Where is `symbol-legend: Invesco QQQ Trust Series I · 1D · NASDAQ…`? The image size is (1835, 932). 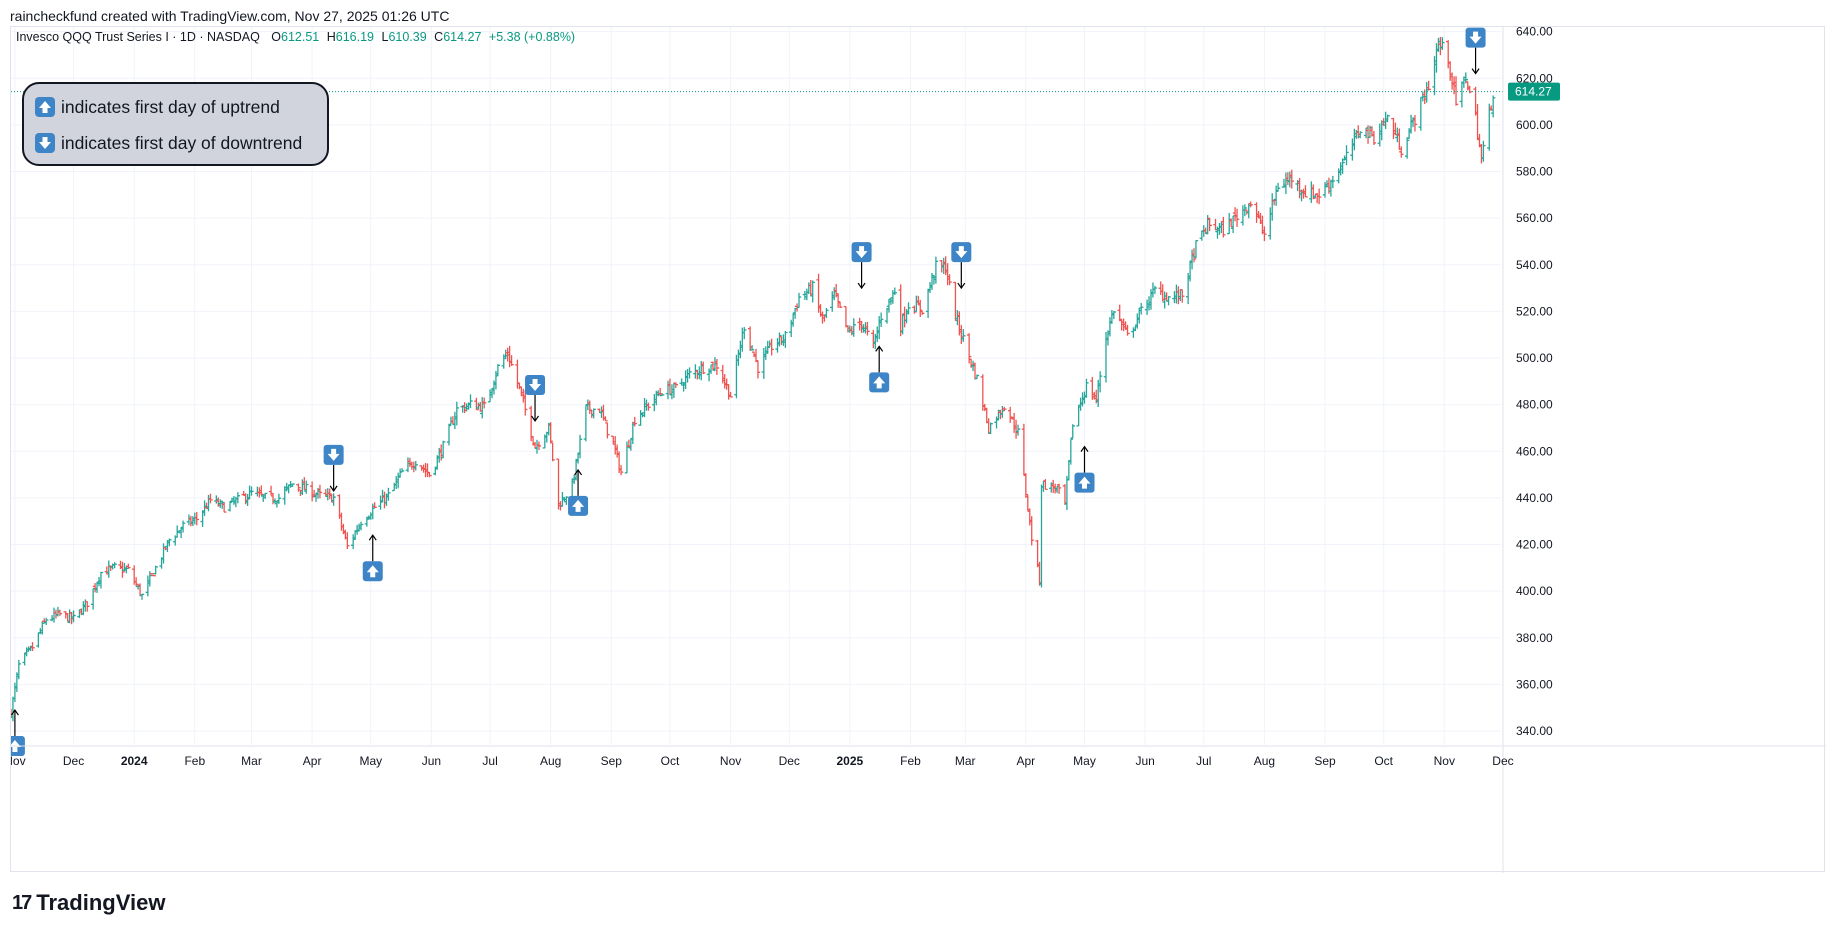 symbol-legend: Invesco QQQ Trust Series I · 1D · NASDAQ… is located at coordinates (295, 37).